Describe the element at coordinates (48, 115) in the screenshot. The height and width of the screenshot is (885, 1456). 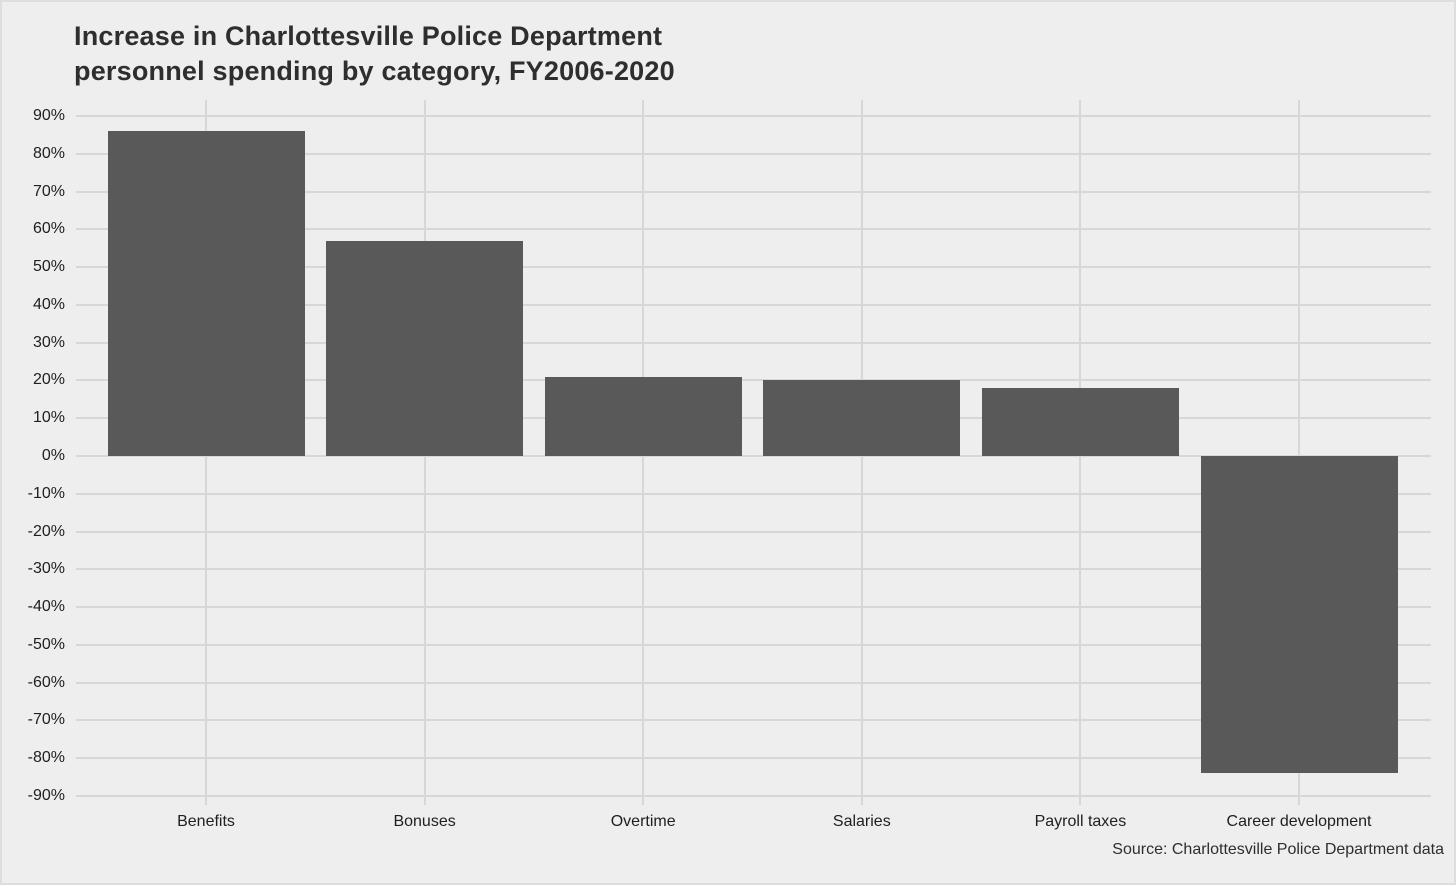
I see `y-tick-label: 90%` at that location.